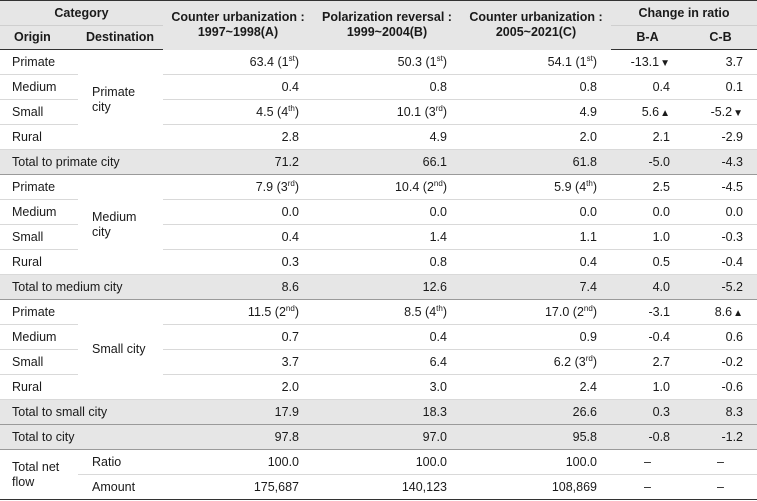 The image size is (757, 501). What do you see at coordinates (387, 17) in the screenshot?
I see `period-b-line1: Polarization reversal :` at bounding box center [387, 17].